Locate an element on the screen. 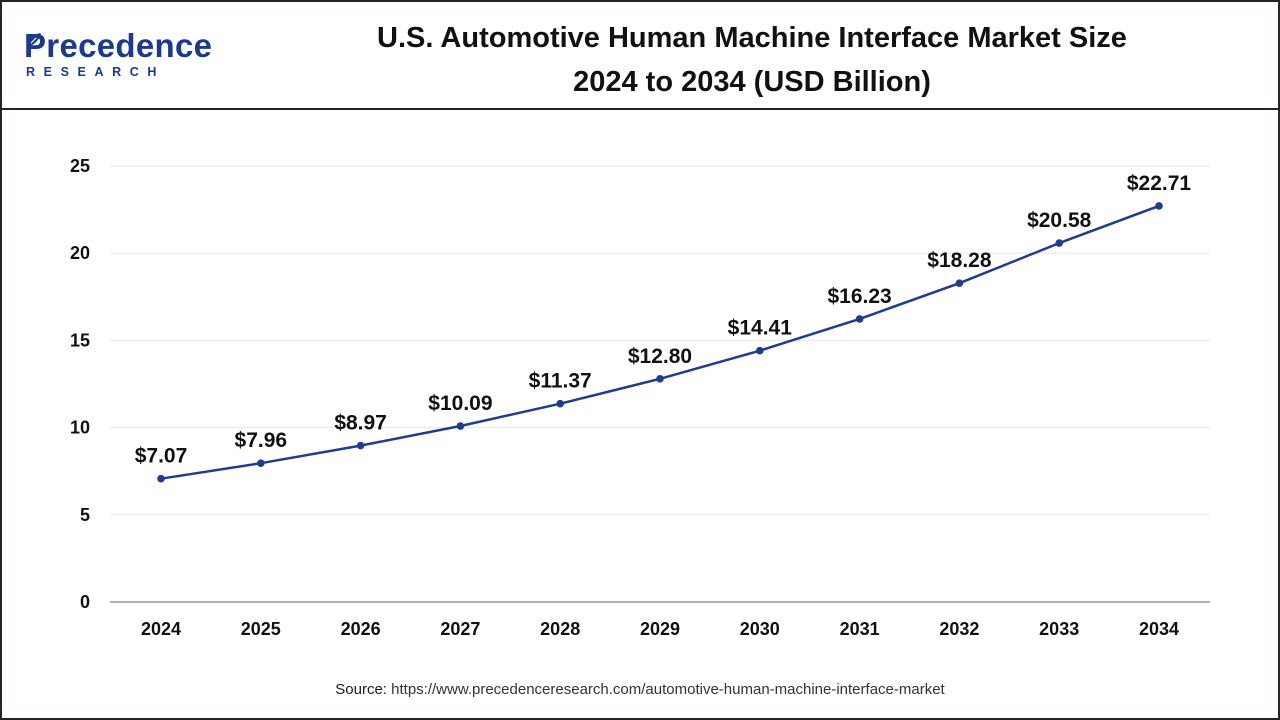 Image resolution: width=1280 pixels, height=720 pixels. y-tick-labels: 0 5 10 15 20 25 is located at coordinates (80, 384).